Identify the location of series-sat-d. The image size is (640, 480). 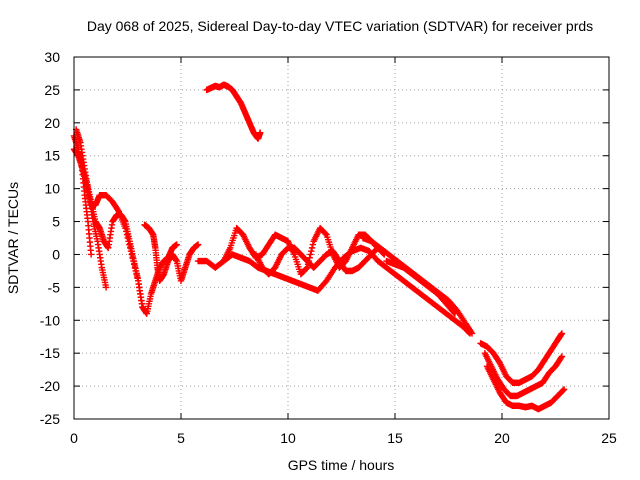
(85, 203).